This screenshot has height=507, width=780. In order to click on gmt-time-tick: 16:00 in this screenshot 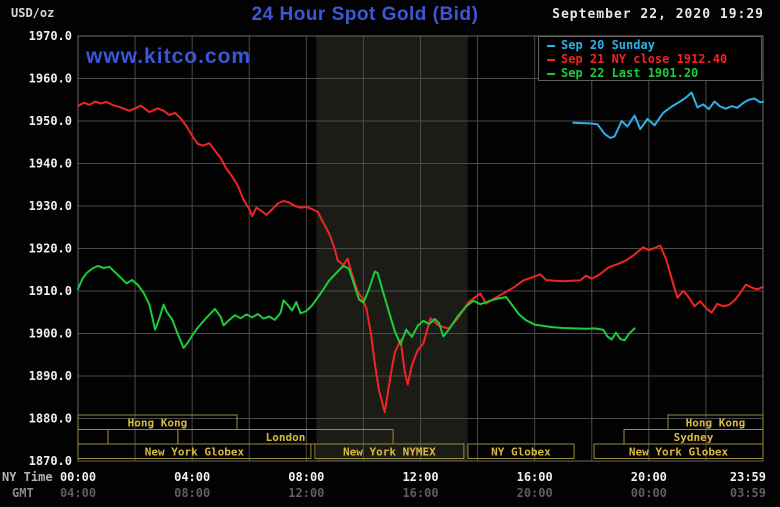, I will do `click(420, 493)`.